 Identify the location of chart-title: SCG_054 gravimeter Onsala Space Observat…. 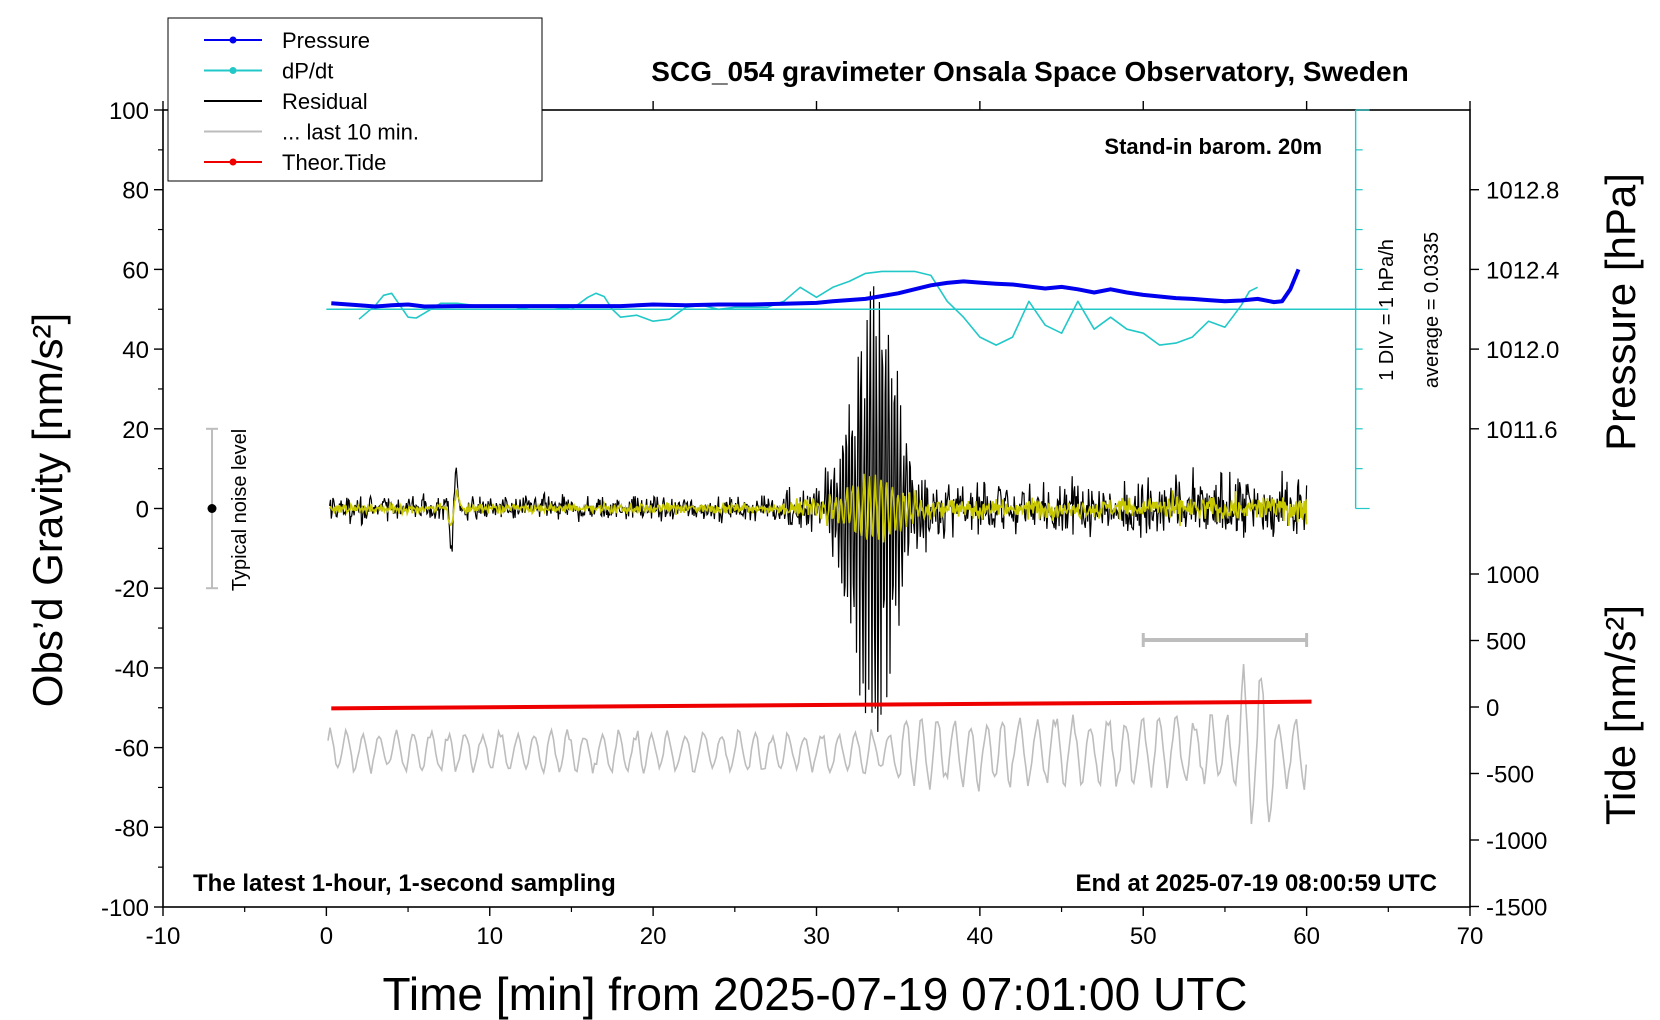
(1029, 71).